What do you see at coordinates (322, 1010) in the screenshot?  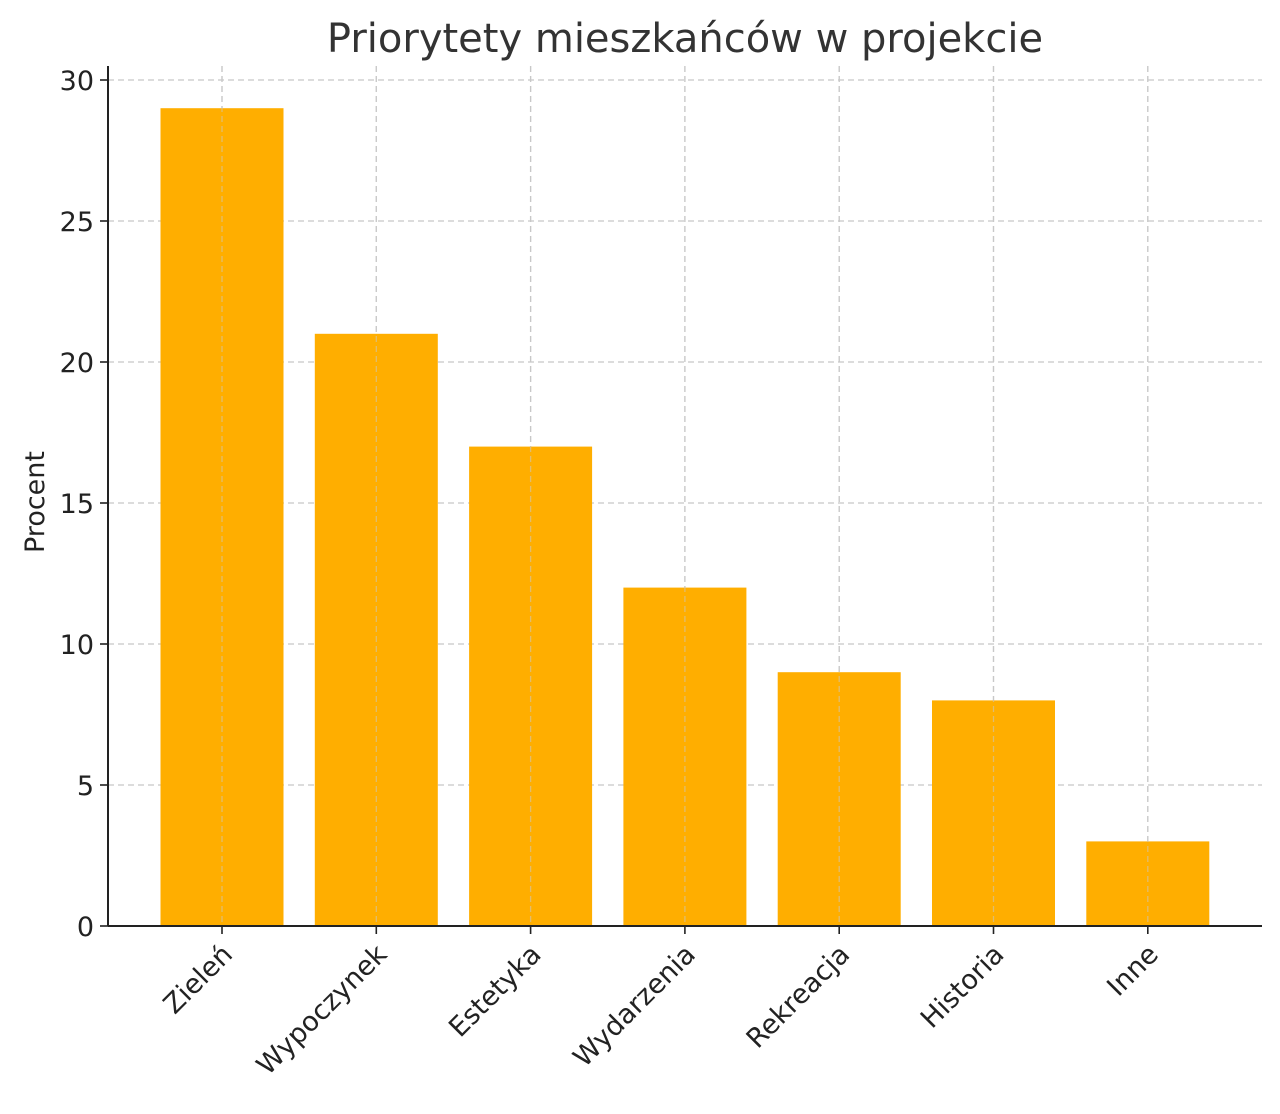 I see `x-tick-label: Wypoczynek` at bounding box center [322, 1010].